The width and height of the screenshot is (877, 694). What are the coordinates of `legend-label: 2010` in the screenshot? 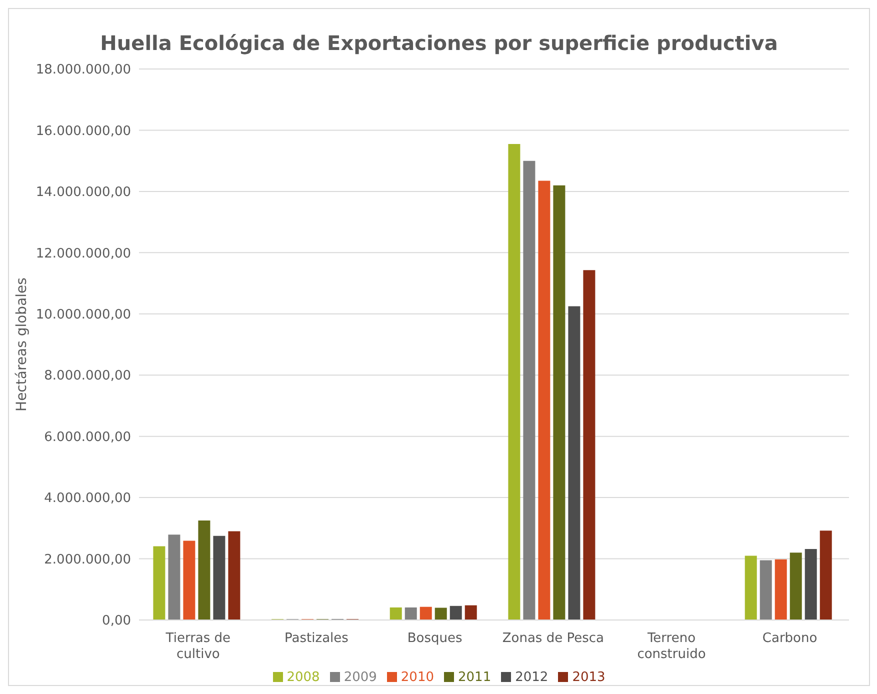 It's located at (417, 677).